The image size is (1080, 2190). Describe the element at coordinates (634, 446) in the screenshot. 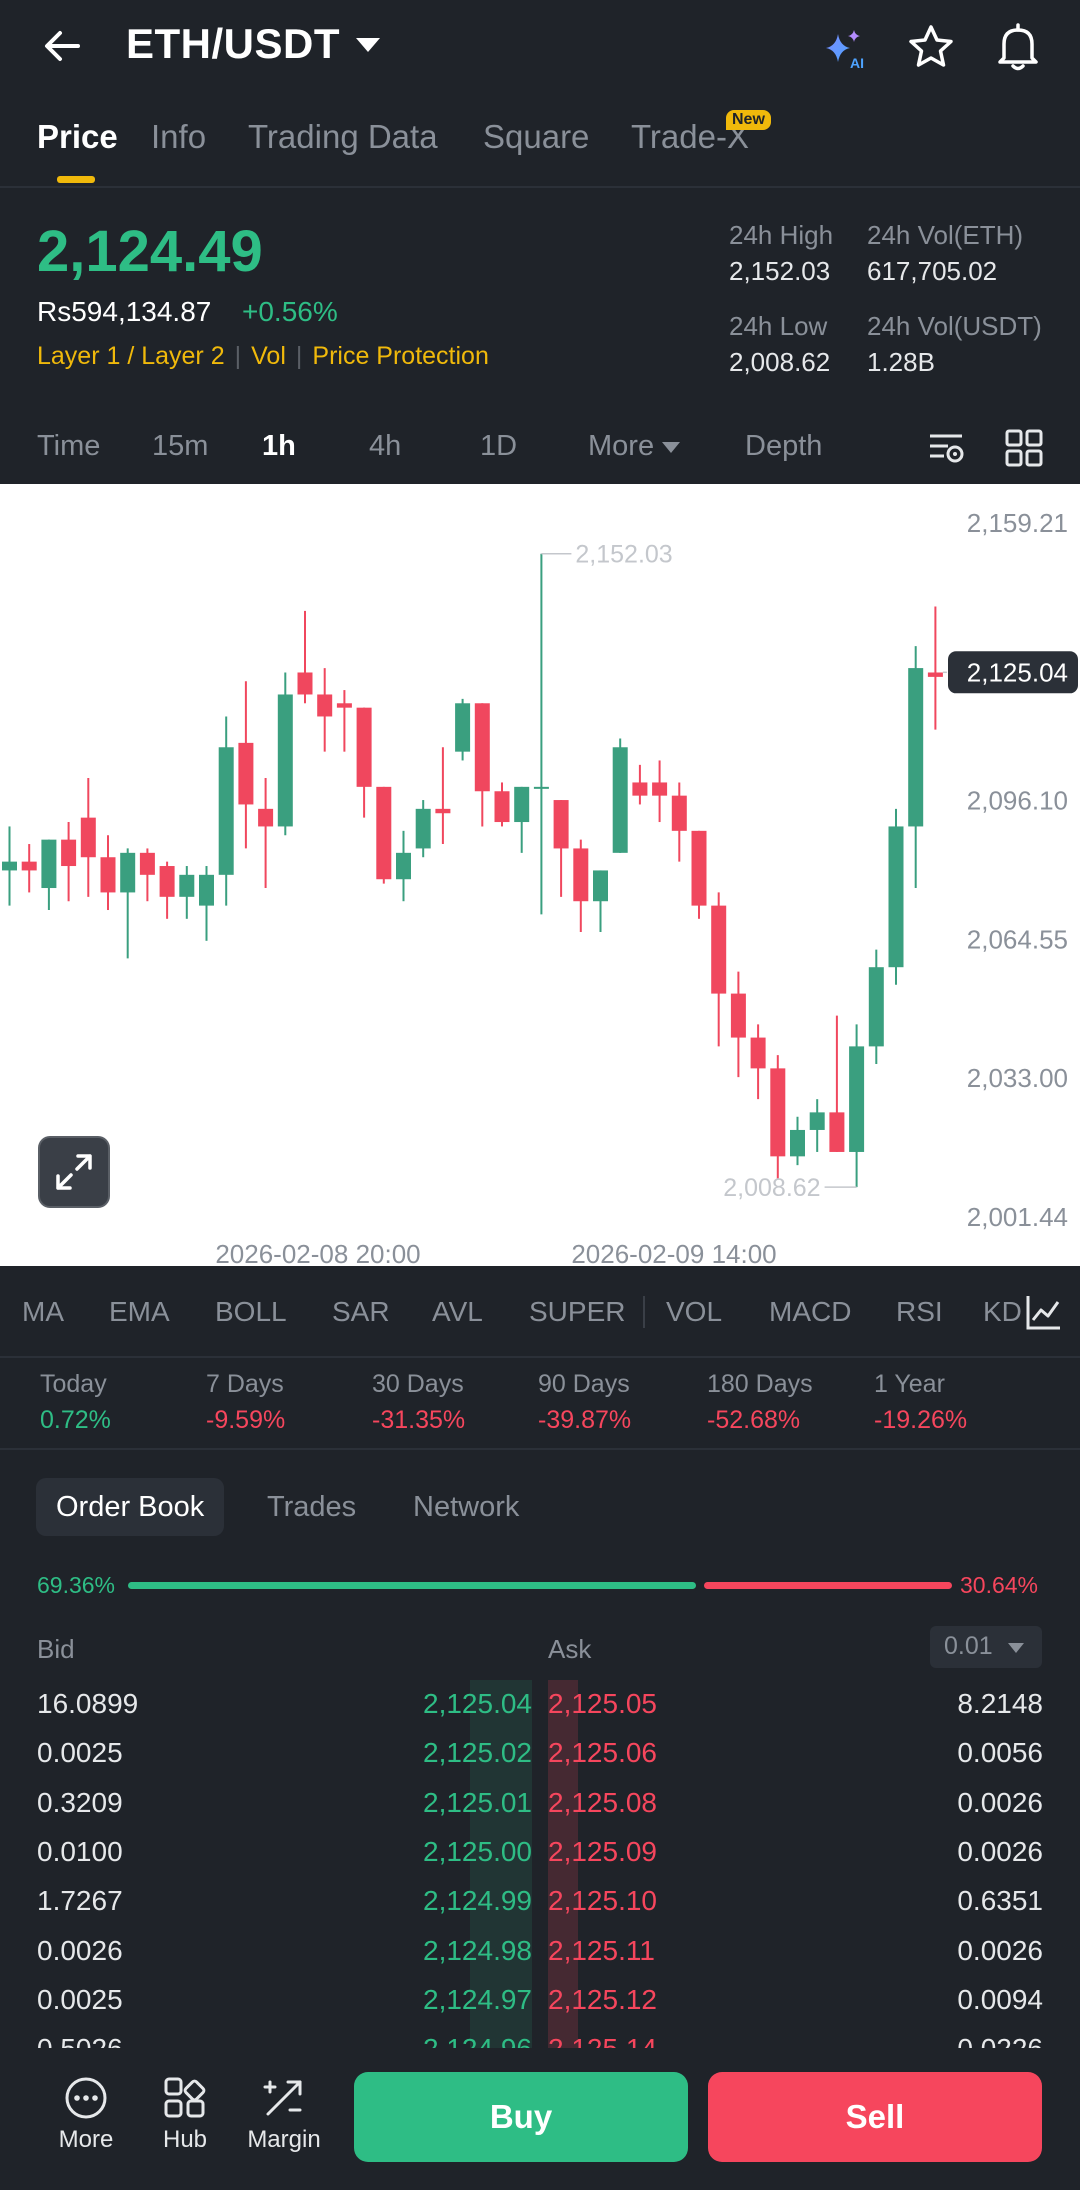

I see `interval-more: More` at that location.